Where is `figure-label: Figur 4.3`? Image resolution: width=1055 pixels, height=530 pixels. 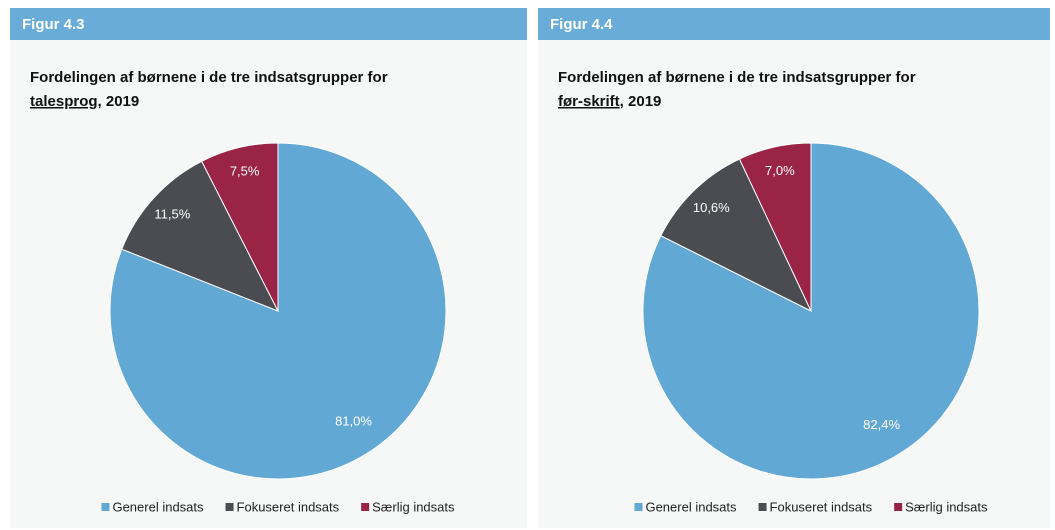
figure-label: Figur 4.3 is located at coordinates (53, 24).